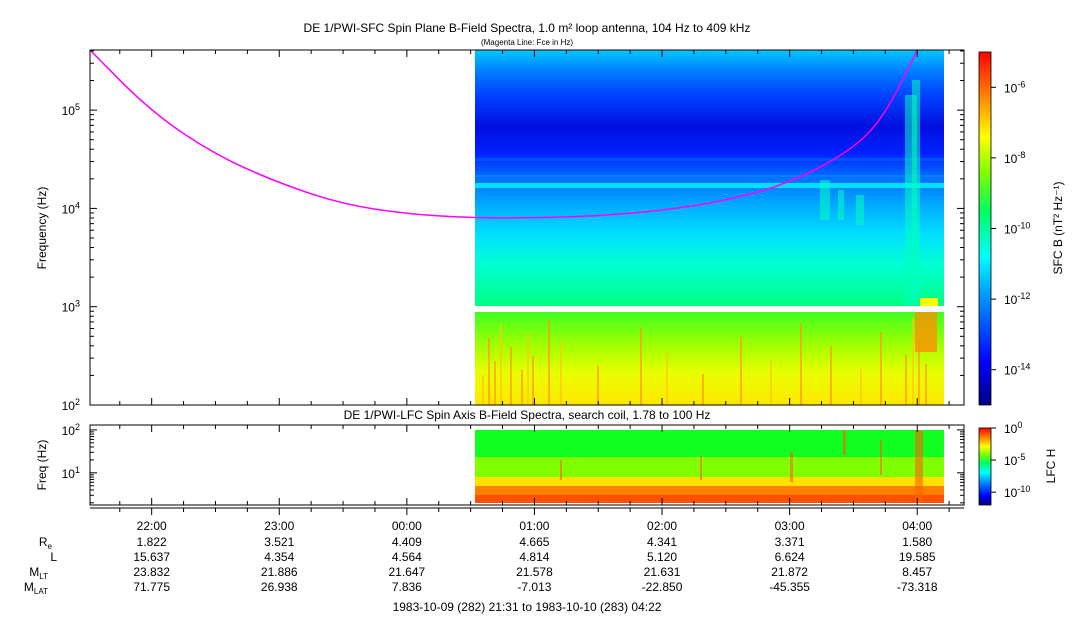 This screenshot has width=1083, height=620. I want to click on lfc-colorbar-label: LFC H, so click(1051, 466).